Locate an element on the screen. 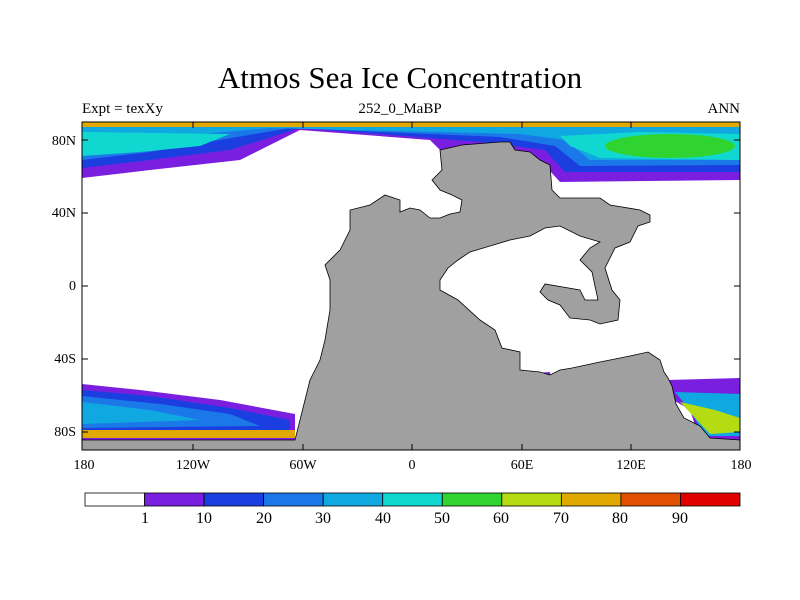 Image resolution: width=800 pixels, height=600 pixels. plot-title: Atmos Sea Ice Concentration is located at coordinates (400, 77).